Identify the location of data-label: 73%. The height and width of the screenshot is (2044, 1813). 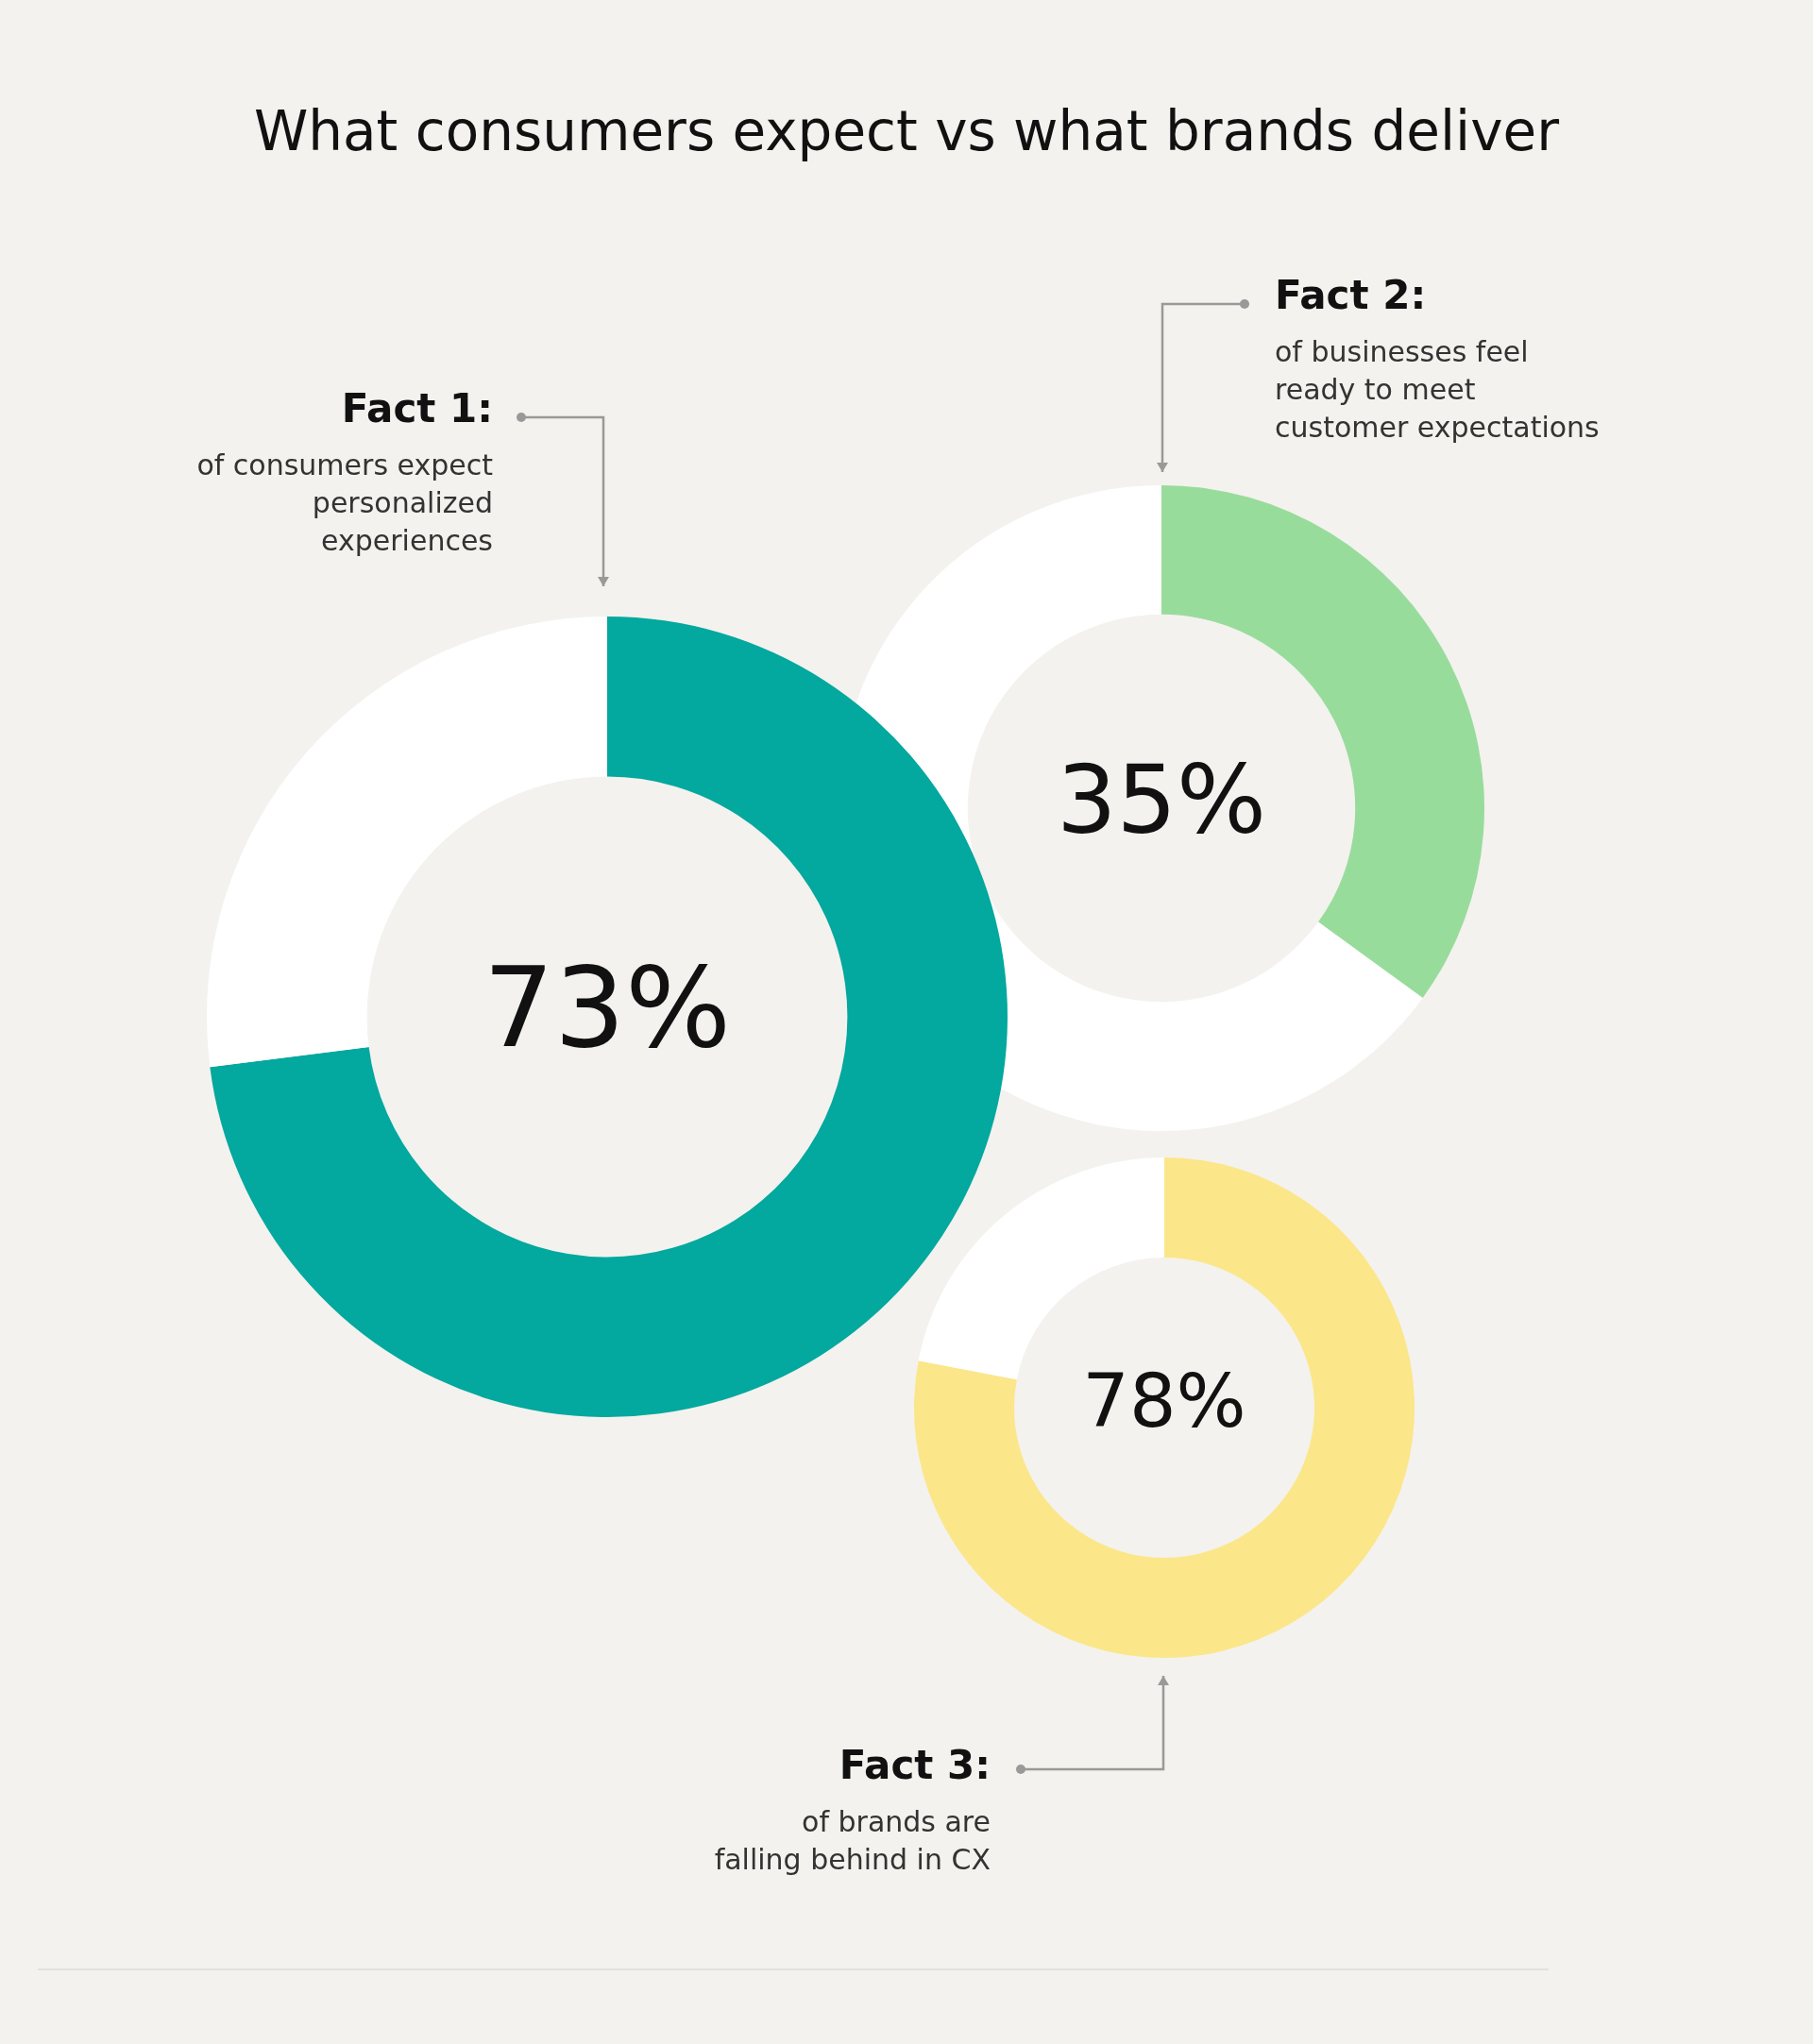
(607, 1007).